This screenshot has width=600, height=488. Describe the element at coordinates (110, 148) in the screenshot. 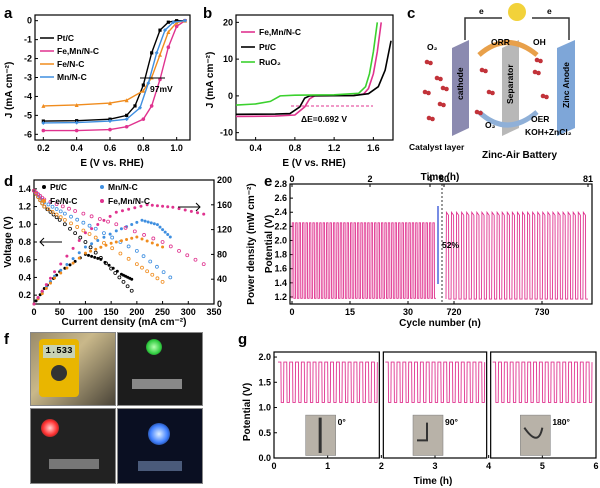

I see `panel-a-xtick-label: 0.6` at that location.